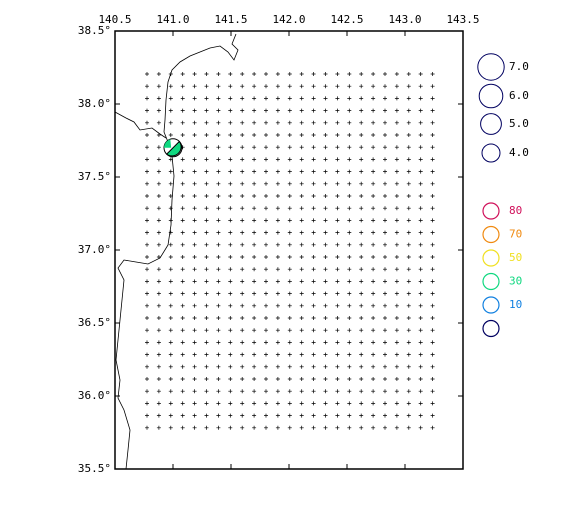 The width and height of the screenshot is (576, 508). I want to click on lat-tick-label: 37.0°, so click(94, 249).